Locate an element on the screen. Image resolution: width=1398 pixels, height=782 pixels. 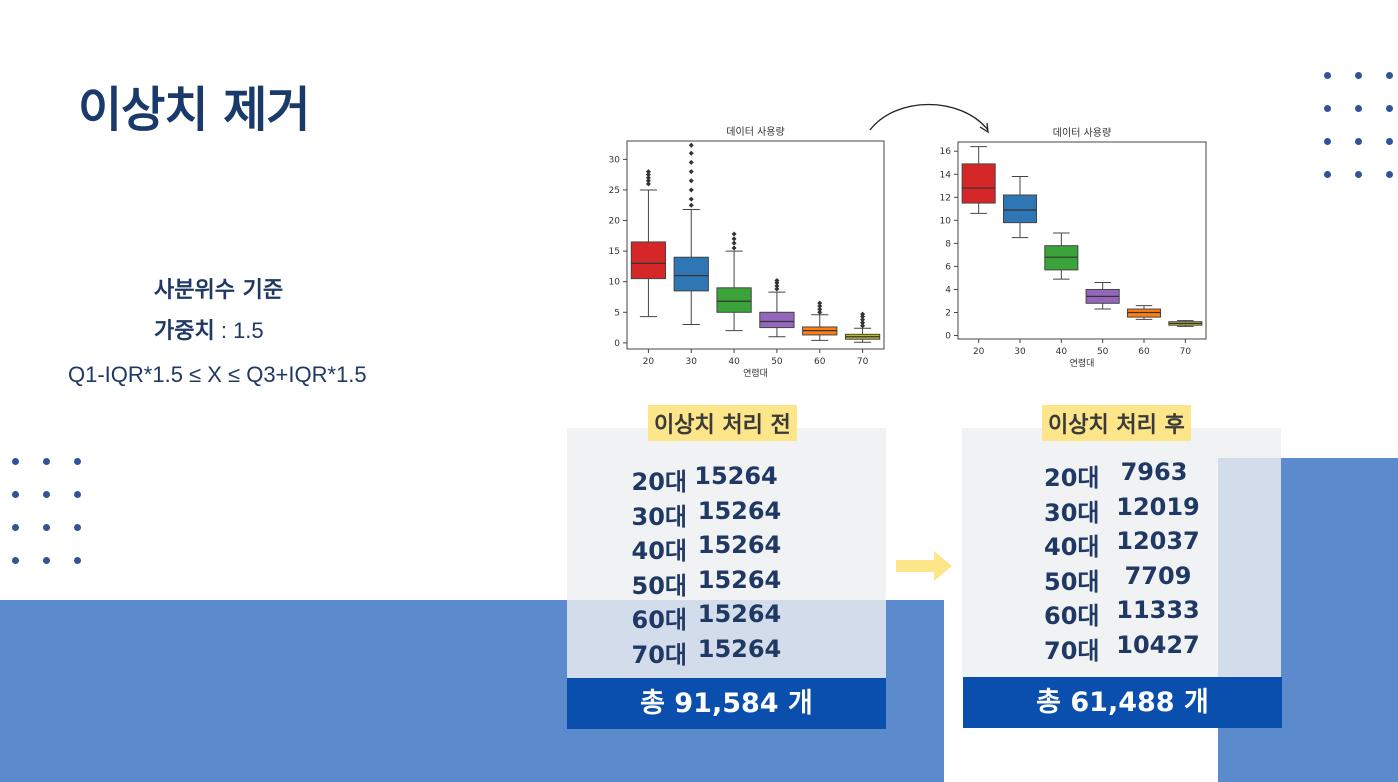
before-panel-overlap is located at coordinates (726, 639).